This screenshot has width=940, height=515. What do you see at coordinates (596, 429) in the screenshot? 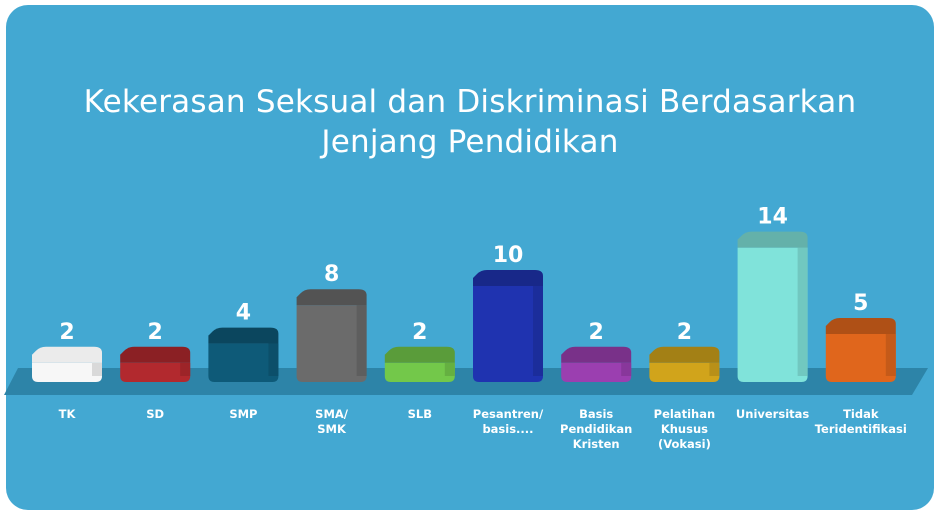
I see `category-label-7: Basis Pendidikan Kristen` at bounding box center [596, 429].